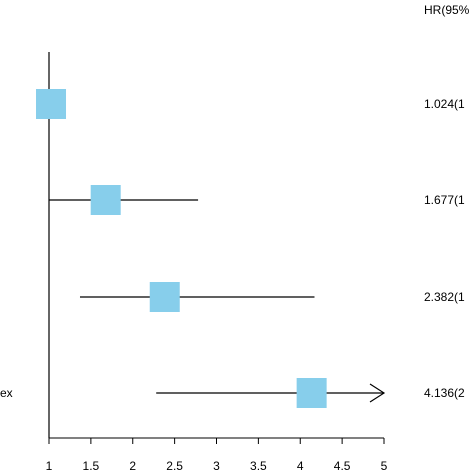  I want to click on hr-value-text: 4.136(2, so click(444, 393).